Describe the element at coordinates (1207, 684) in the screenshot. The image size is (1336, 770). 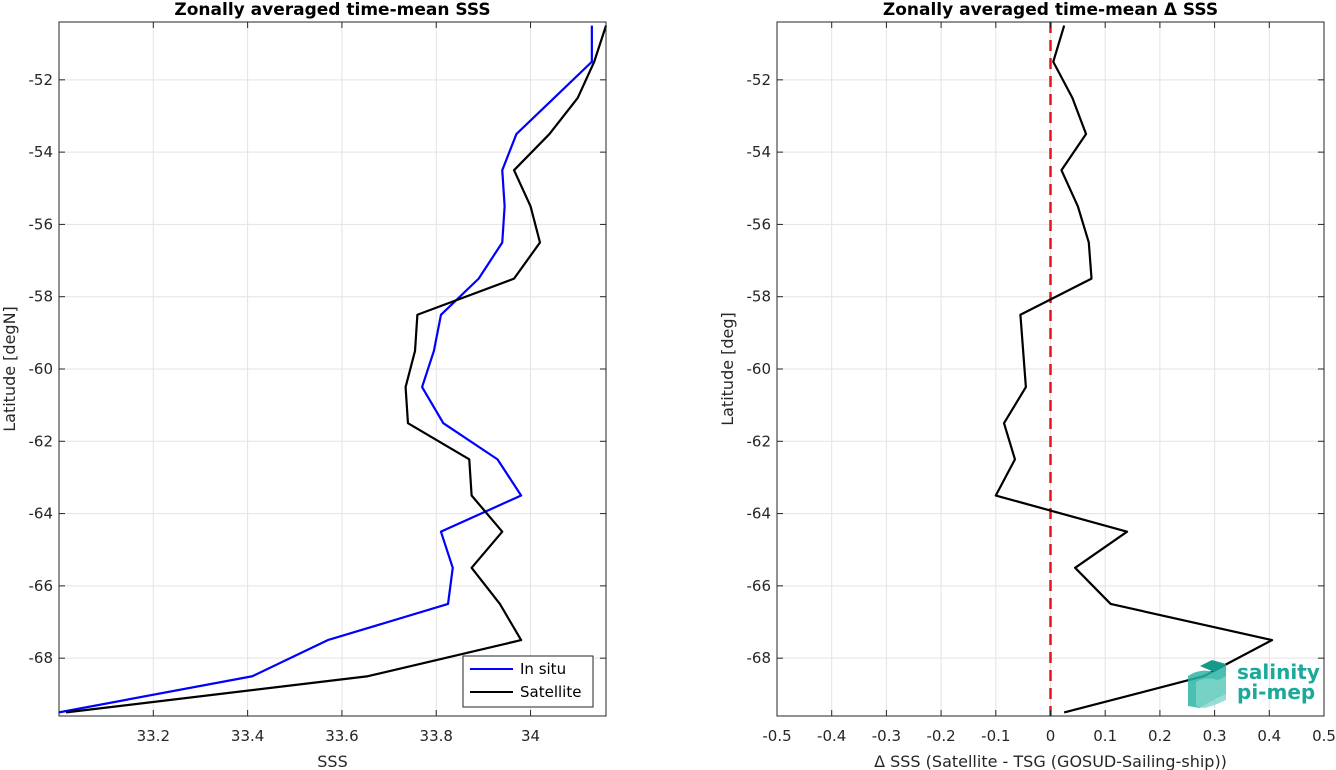
I see `logo-wave-icon` at that location.